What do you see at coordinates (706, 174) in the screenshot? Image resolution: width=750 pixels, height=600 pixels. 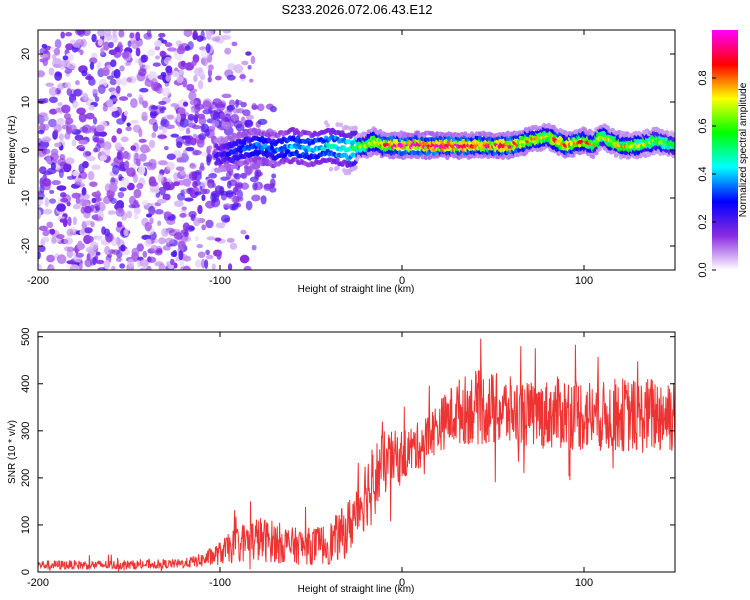 I see `colorbar-ticks: 0.0 0.2 0.4 0.6 0.8` at bounding box center [706, 174].